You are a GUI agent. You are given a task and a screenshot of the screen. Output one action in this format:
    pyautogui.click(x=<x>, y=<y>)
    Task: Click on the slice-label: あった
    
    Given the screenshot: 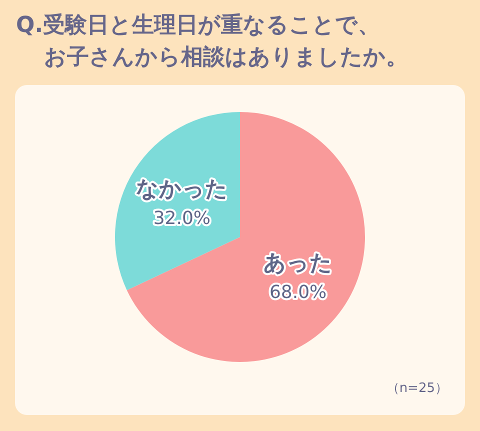 What is the action you would take?
    pyautogui.click(x=298, y=263)
    